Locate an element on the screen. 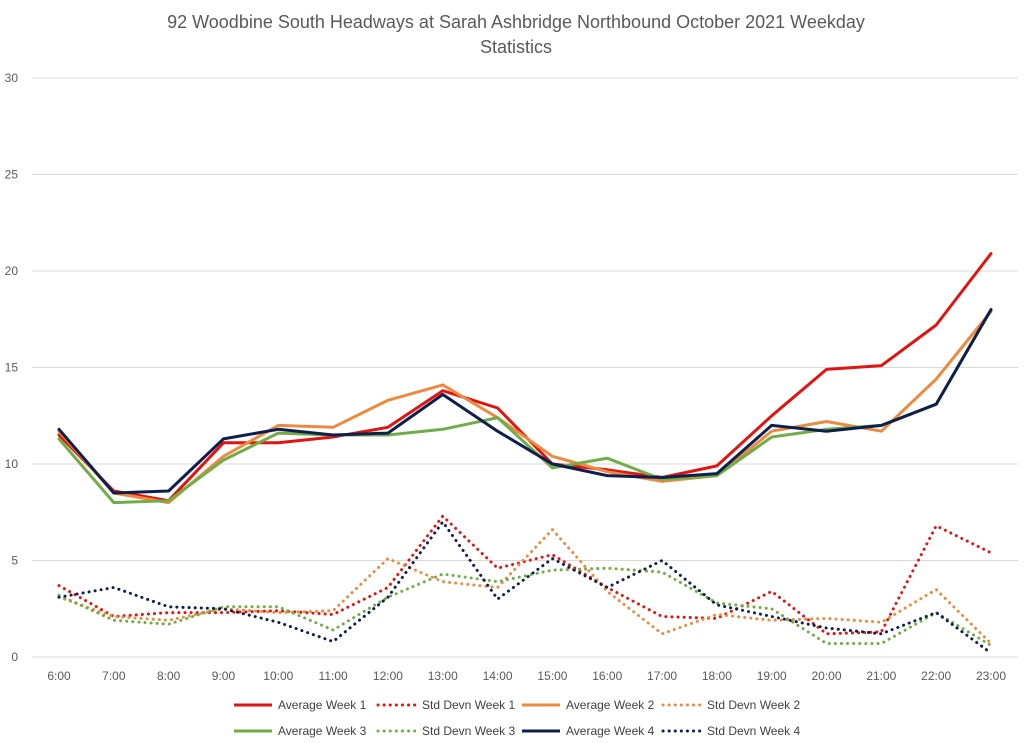 The height and width of the screenshot is (743, 1024). y-tick-label: 5 is located at coordinates (14, 561).